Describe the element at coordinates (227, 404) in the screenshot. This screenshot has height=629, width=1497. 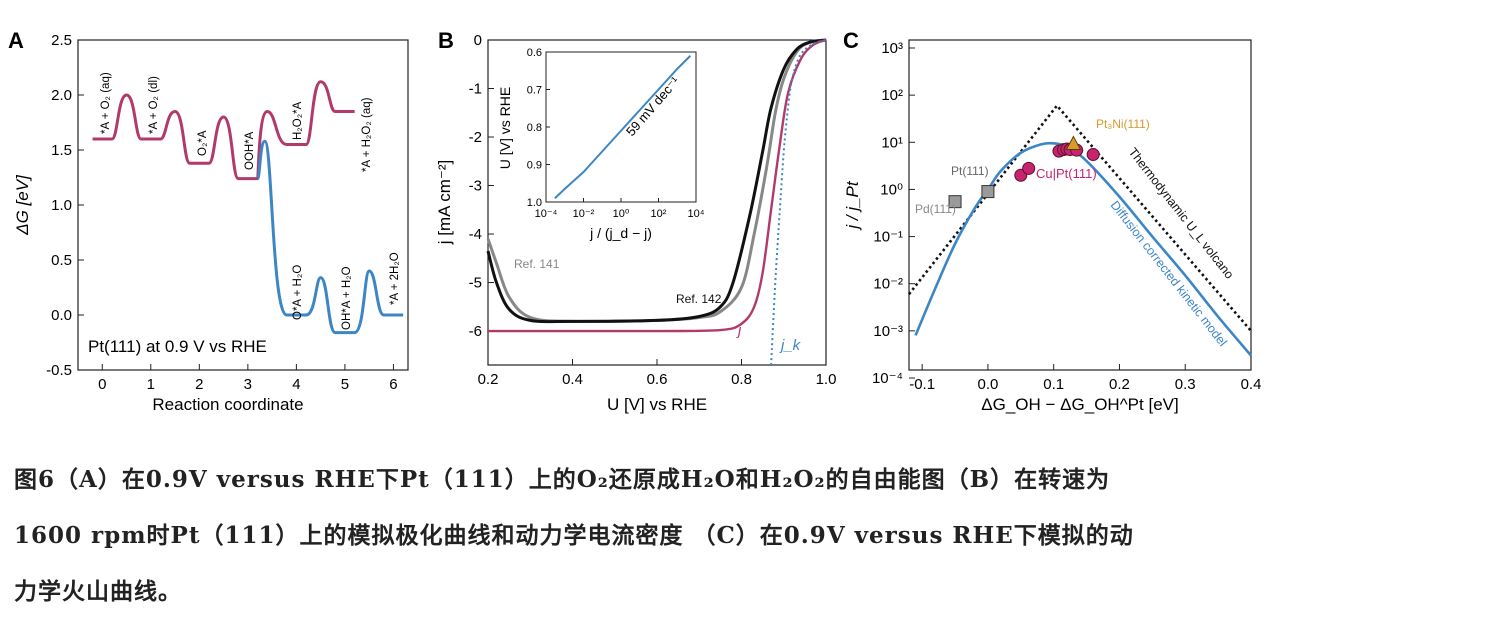
I see `panel-a-xlabel: Reaction coordinate` at that location.